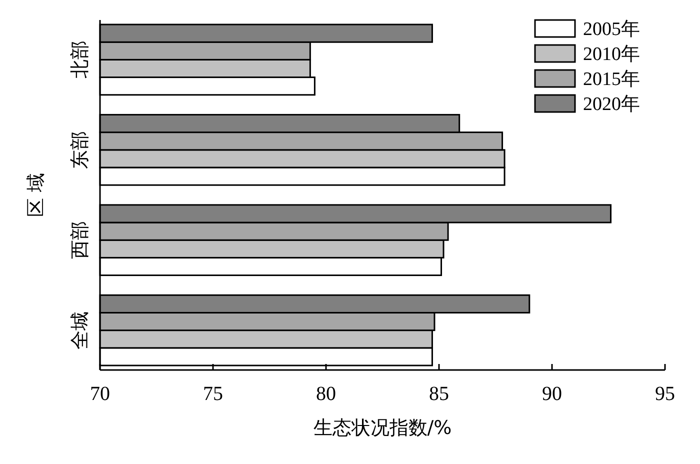  Describe the element at coordinates (665, 394) in the screenshot. I see `x-tick-label: 95` at that location.